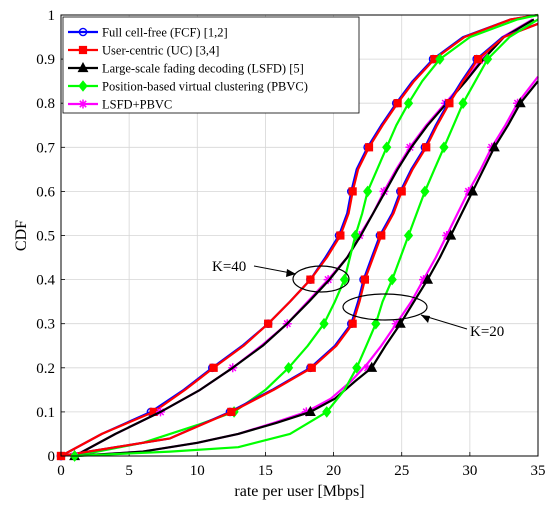 The height and width of the screenshot is (506, 549). Describe the element at coordinates (160, 51) in the screenshot. I see `legend-label: User-centric (UC) [3,4]` at that location.